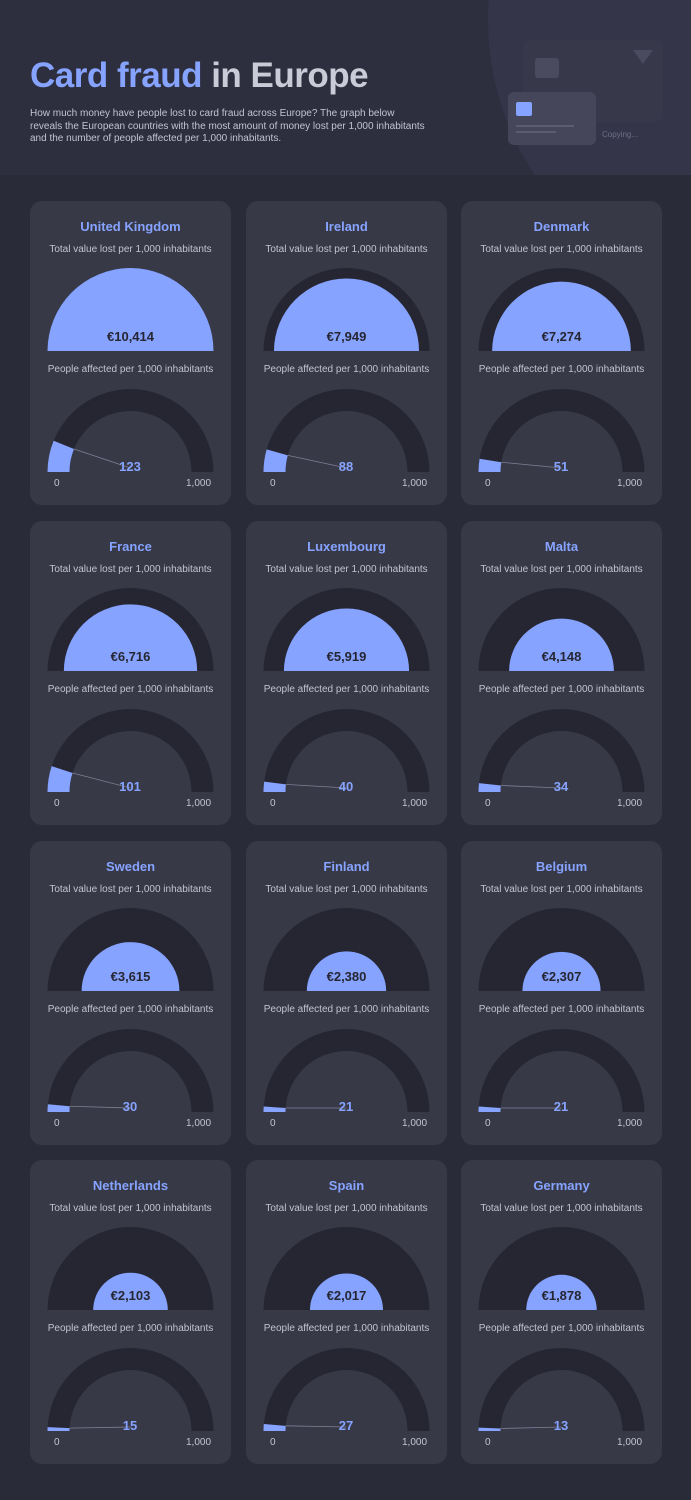 The width and height of the screenshot is (691, 1500). Describe the element at coordinates (346, 786) in the screenshot. I see `people-affected-count: 40` at that location.